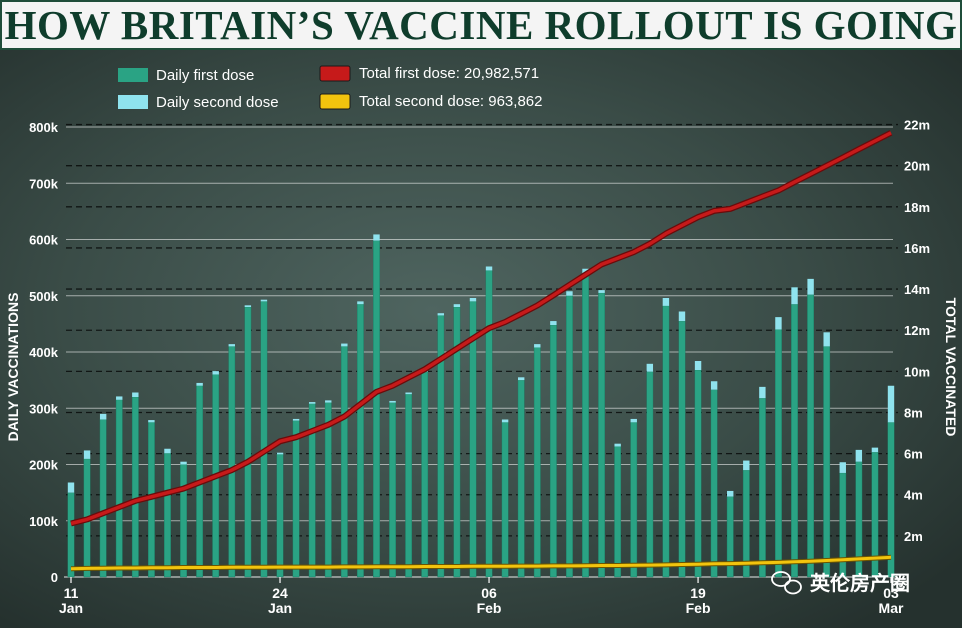 The height and width of the screenshot is (628, 962). I want to click on right-tick-label: 16m, so click(917, 248).